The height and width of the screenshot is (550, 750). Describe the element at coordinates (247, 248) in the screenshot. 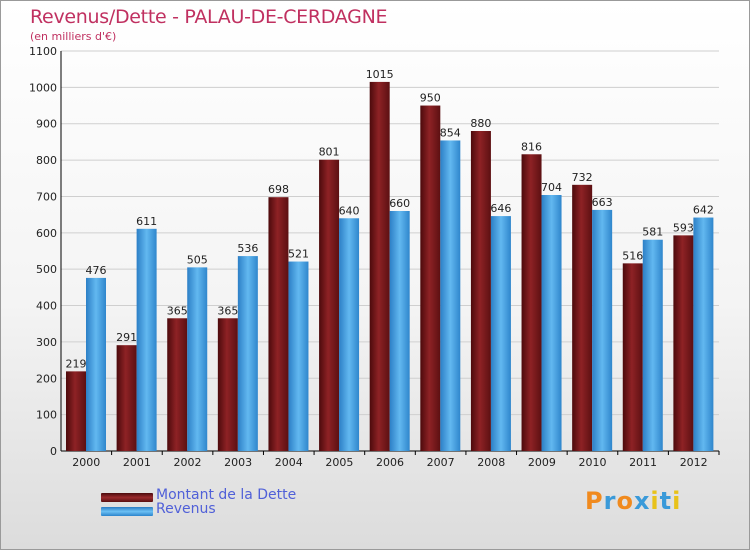

I see `data-label-revenue: 536` at that location.